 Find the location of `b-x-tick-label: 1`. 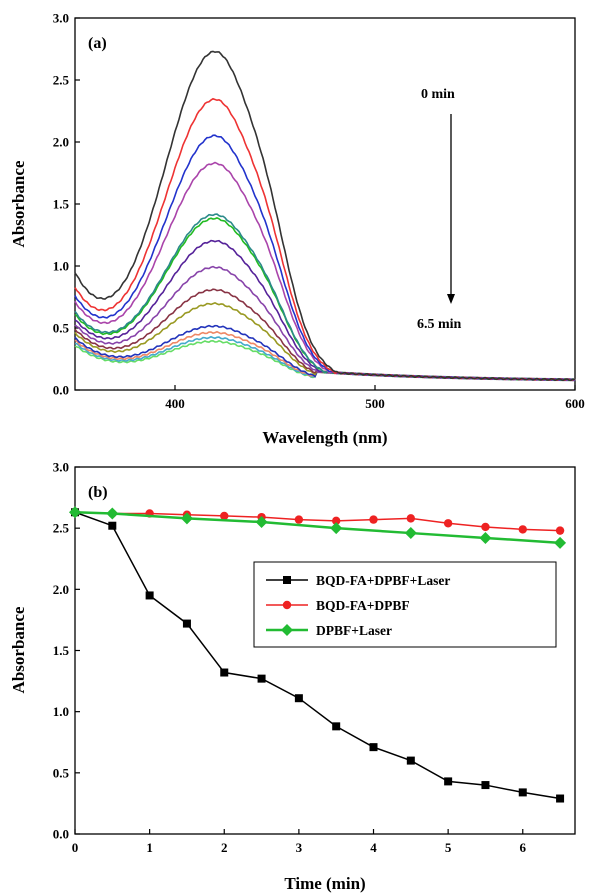

b-x-tick-label: 1 is located at coordinates (149, 847).